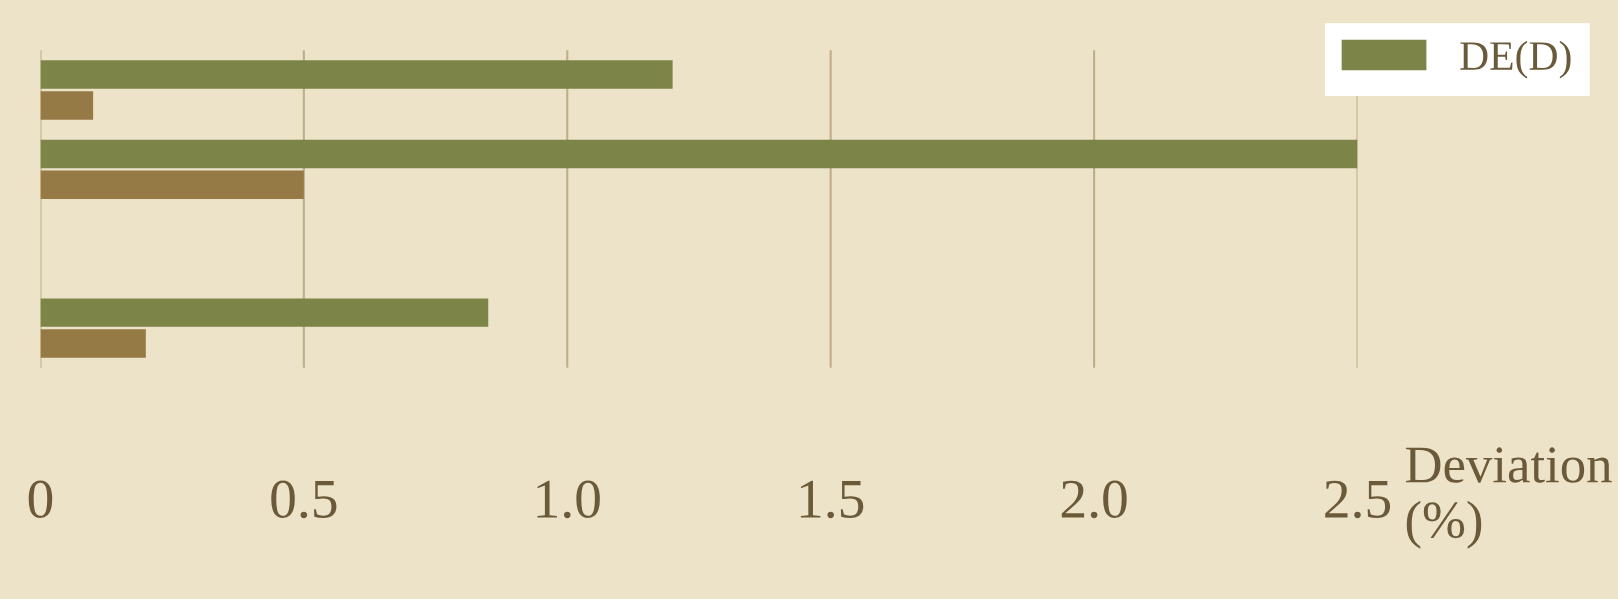 This screenshot has height=599, width=1618. What do you see at coordinates (1515, 59) in the screenshot?
I see `legend-label: DE(D)` at bounding box center [1515, 59].